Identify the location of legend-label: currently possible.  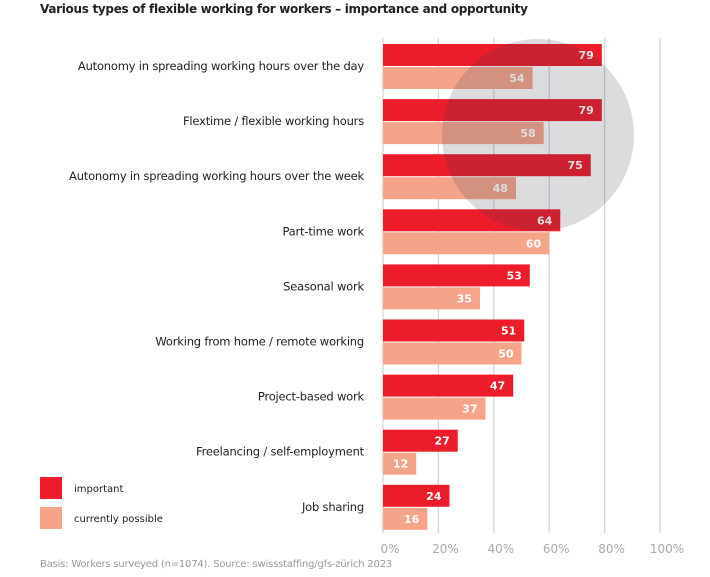
(118, 519).